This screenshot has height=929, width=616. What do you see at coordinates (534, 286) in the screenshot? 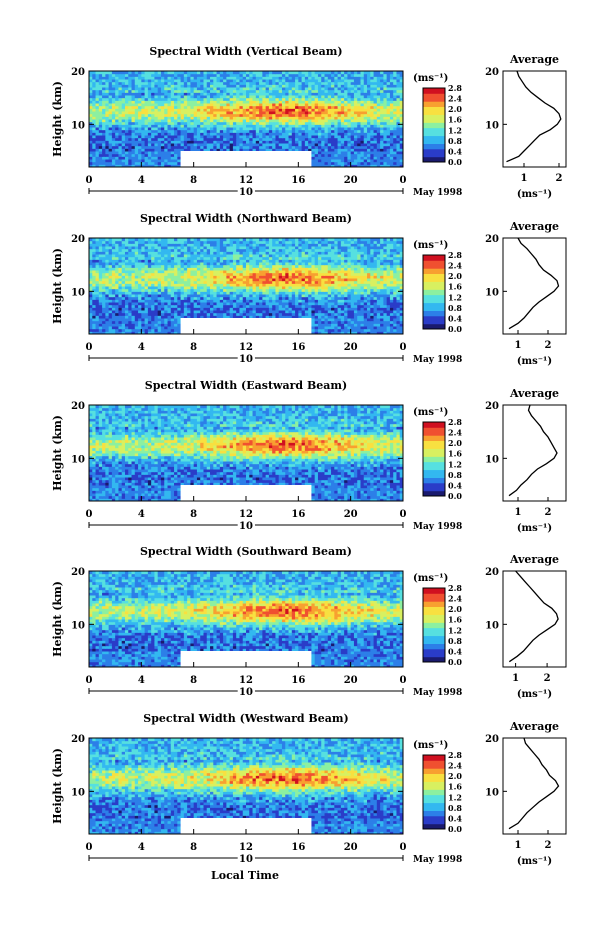
I see `profile-frame` at bounding box center [534, 286].